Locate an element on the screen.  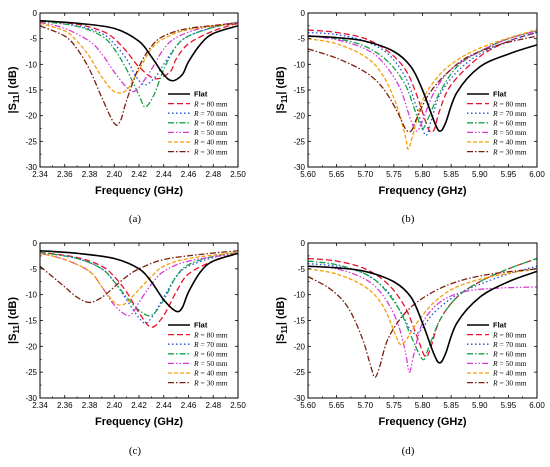
panel-caption: (c) is located at coordinates (135, 451).